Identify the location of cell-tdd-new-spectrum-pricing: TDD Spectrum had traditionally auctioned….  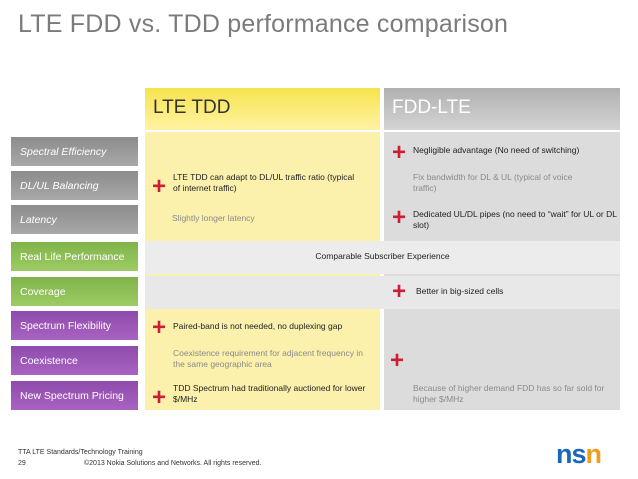
(269, 393).